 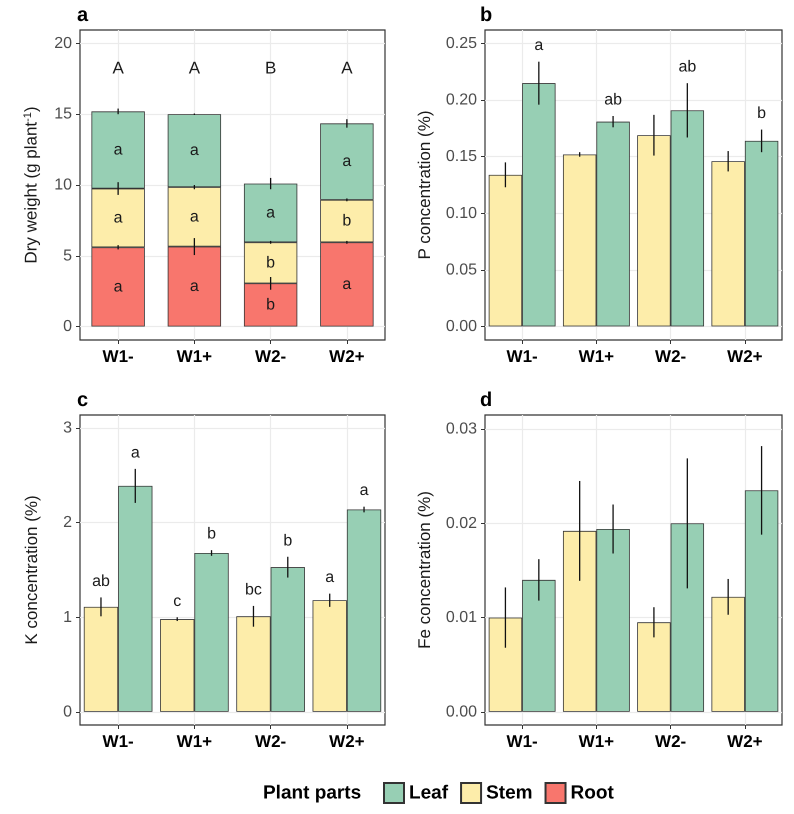 What do you see at coordinates (30, 185) in the screenshot?
I see `y-axis-title: Dry weight (g plant-1)` at bounding box center [30, 185].